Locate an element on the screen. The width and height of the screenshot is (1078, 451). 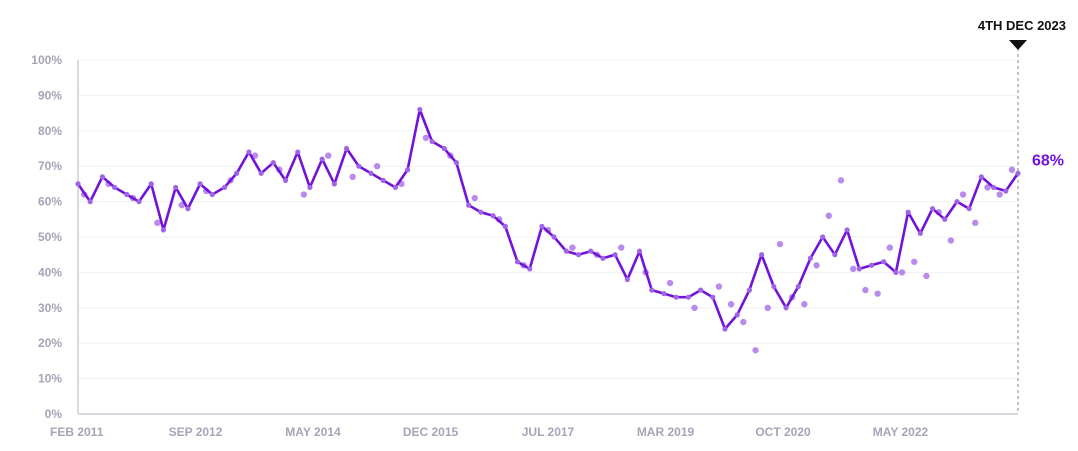
y-axis-ticks: 0% 10% 20% 30% 40% 50% 60% 70% 80% 90% 100% is located at coordinates (46, 237).